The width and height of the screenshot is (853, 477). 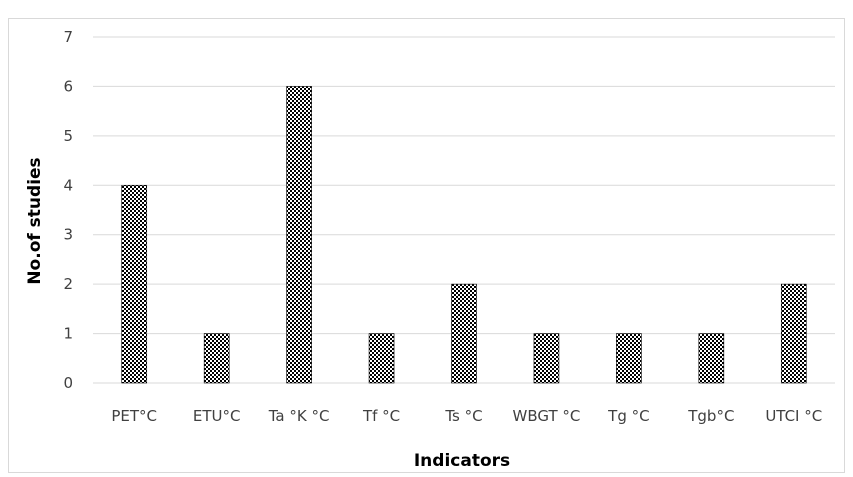 What do you see at coordinates (710, 416) in the screenshot?
I see `x-tick-label: Tgb°C` at bounding box center [710, 416].